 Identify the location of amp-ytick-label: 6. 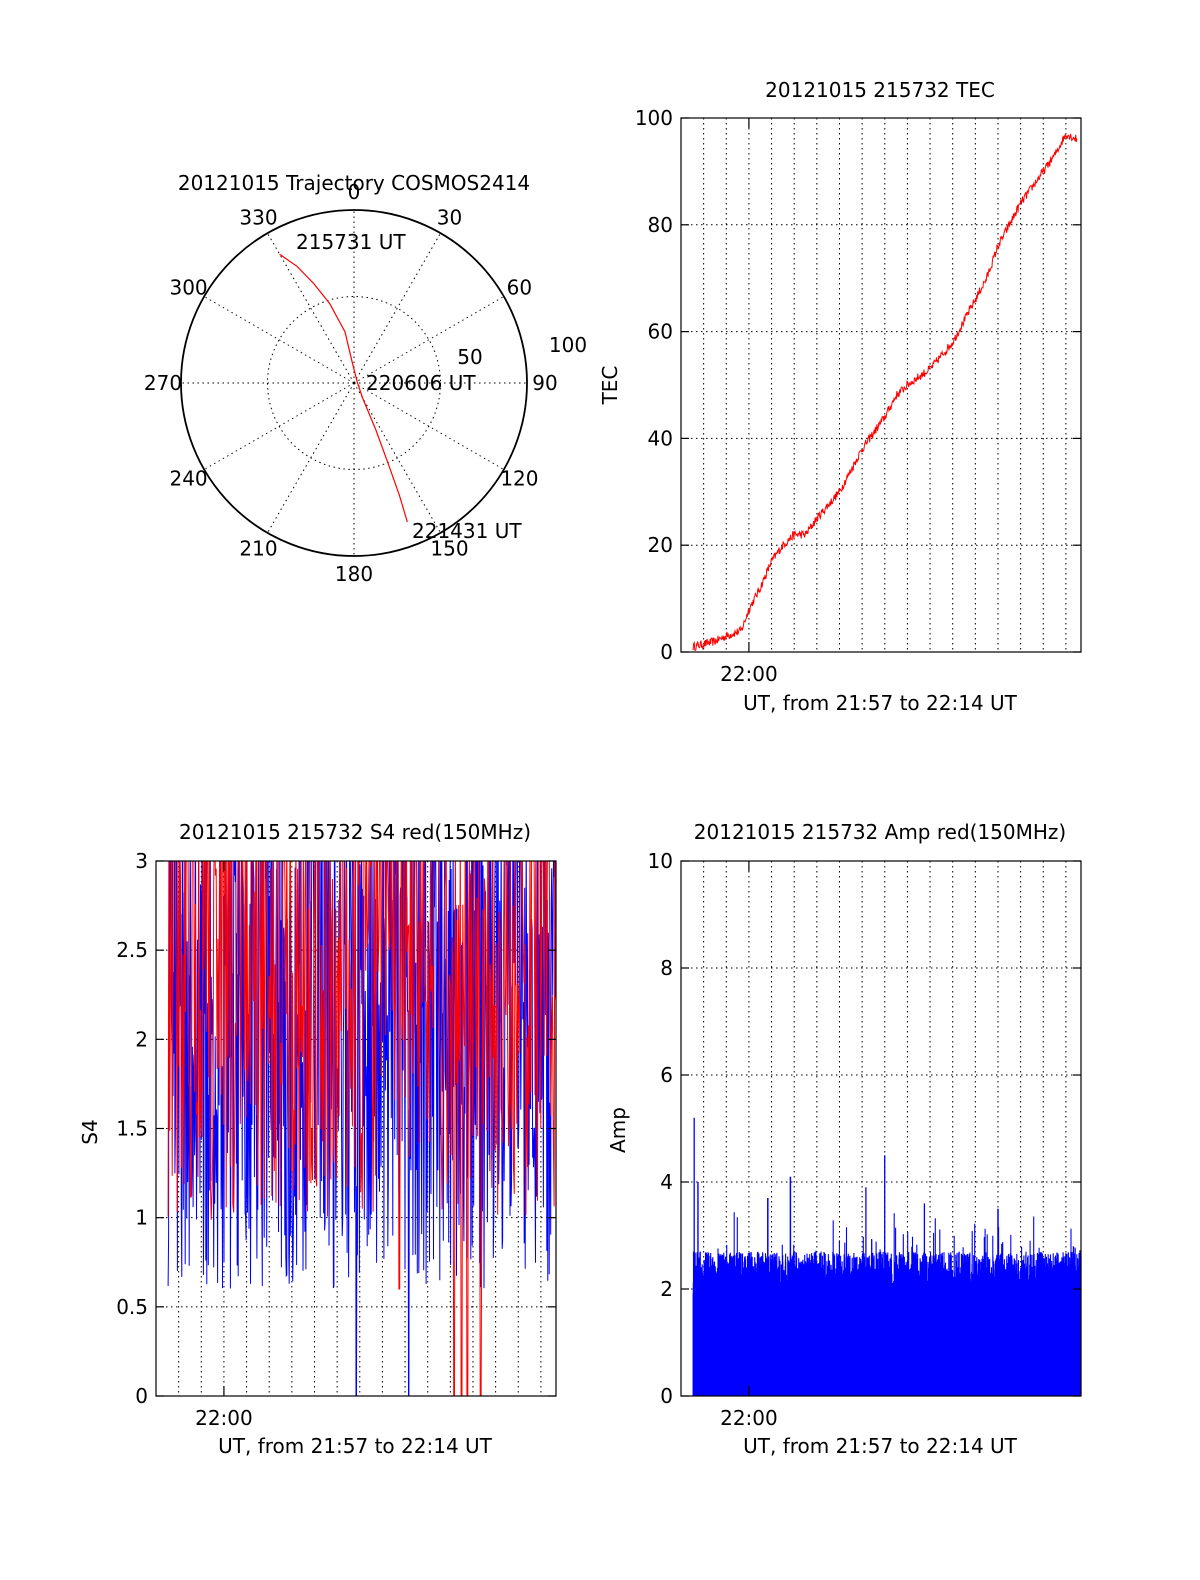
(666, 1075).